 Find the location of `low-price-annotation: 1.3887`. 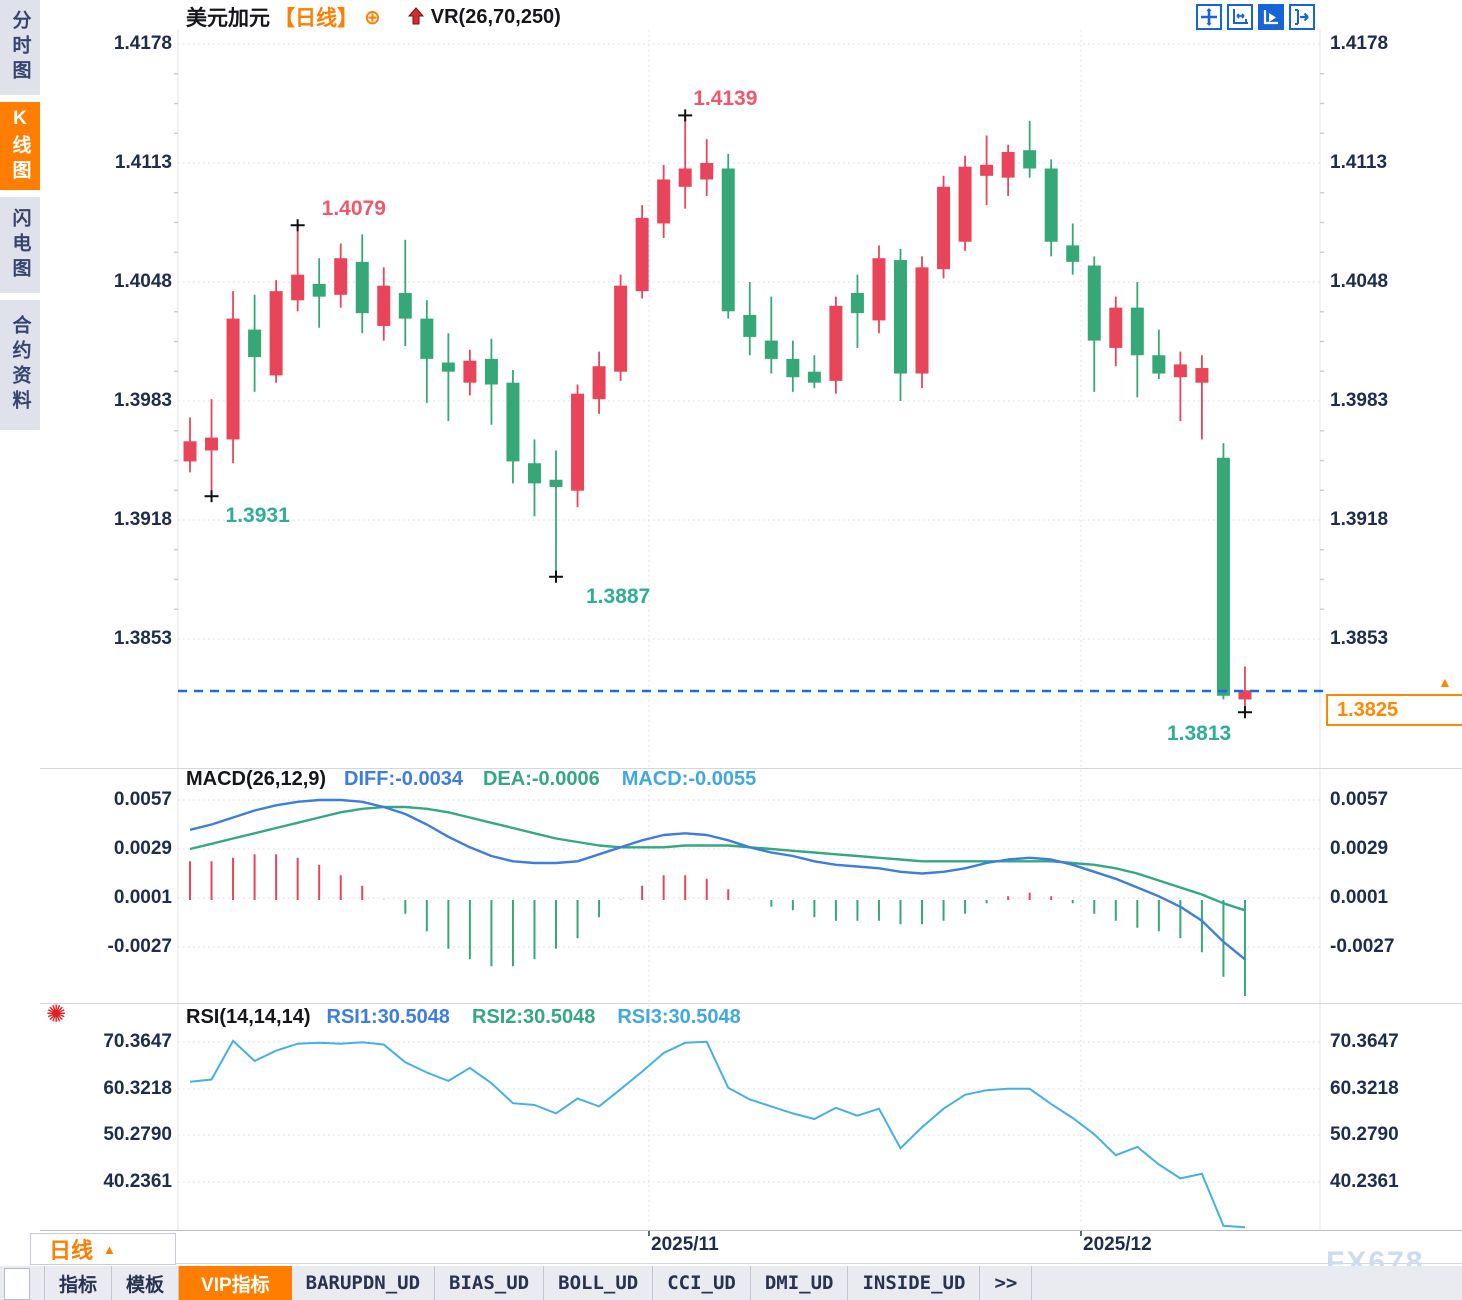

low-price-annotation: 1.3887 is located at coordinates (618, 596).